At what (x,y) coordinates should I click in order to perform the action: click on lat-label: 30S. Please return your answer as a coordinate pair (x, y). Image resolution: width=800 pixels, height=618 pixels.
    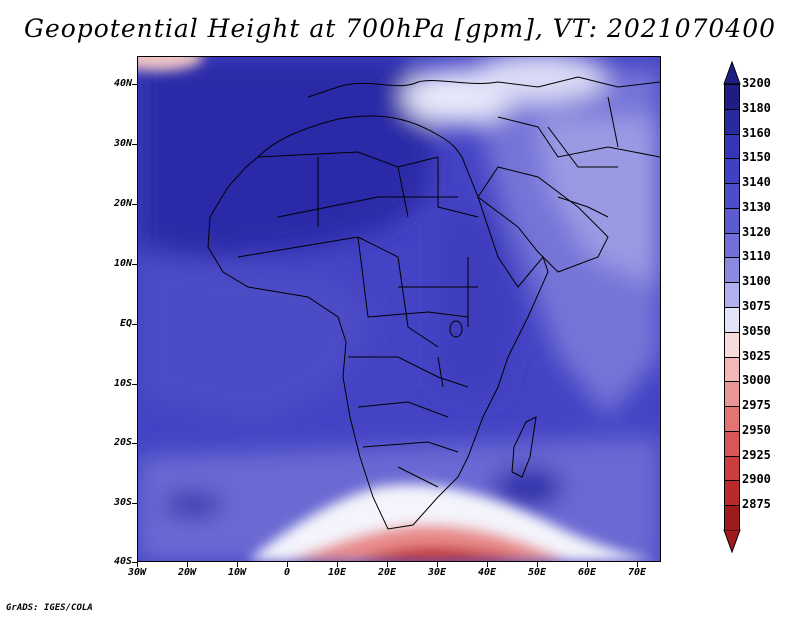
    Looking at the image, I should click on (122, 502).